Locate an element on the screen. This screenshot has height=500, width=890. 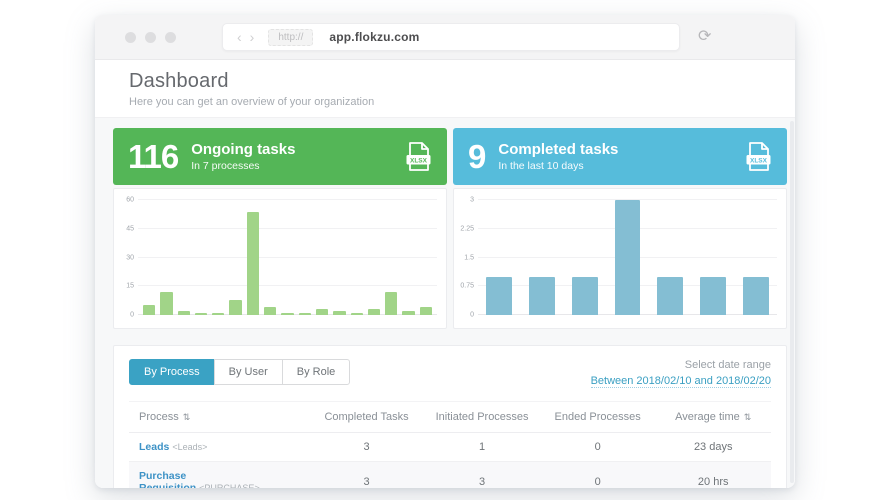
y-axis: 0 15 30 45 60 is located at coordinates (128, 258).